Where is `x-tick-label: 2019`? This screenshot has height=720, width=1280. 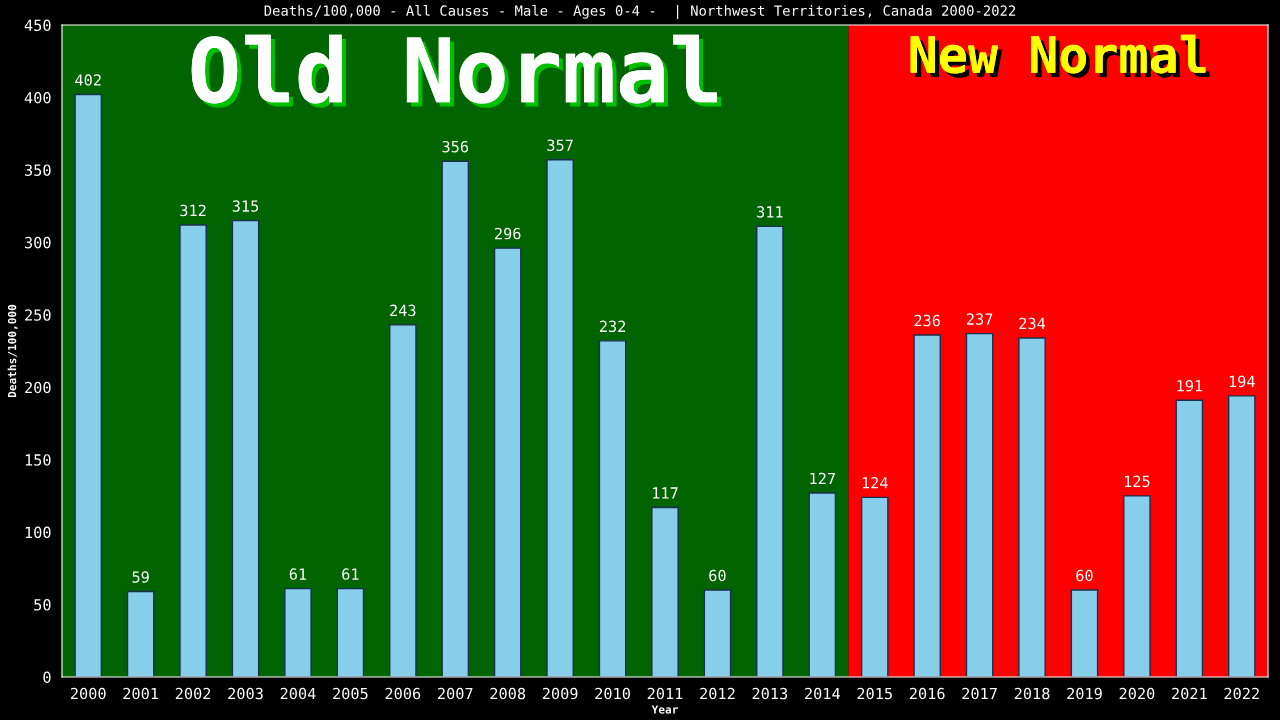
x-tick-label: 2019 is located at coordinates (1084, 693).